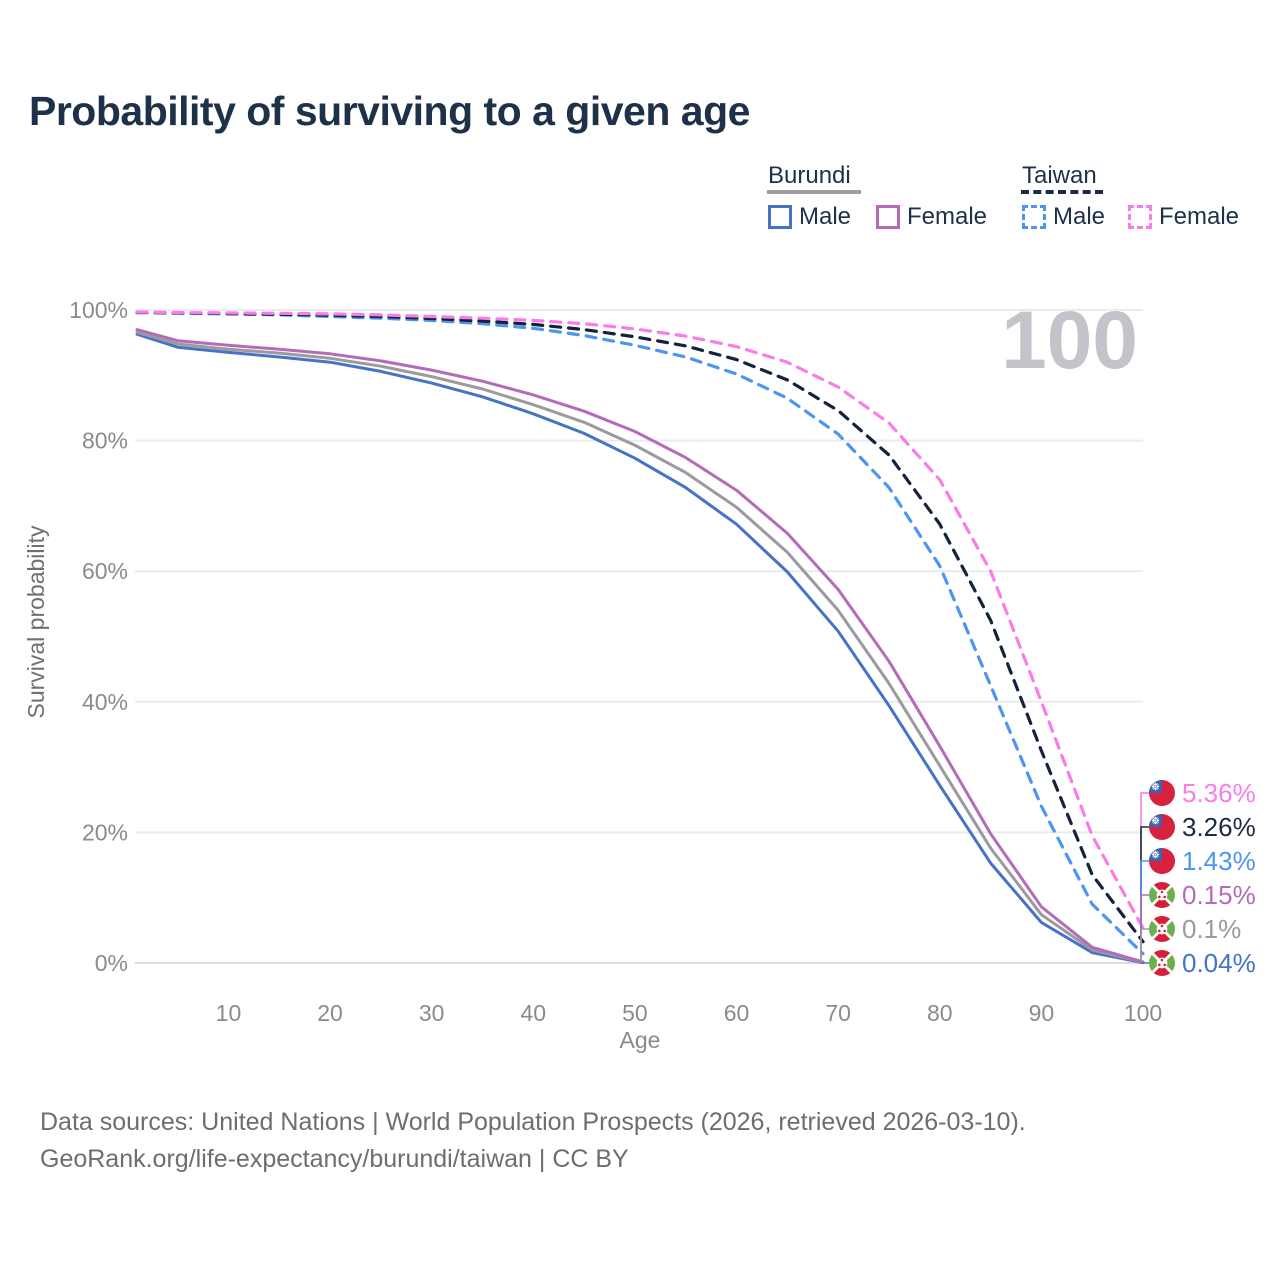 This screenshot has width=1280, height=1280. What do you see at coordinates (1034, 217) in the screenshot?
I see `taiwan-male-swatch` at bounding box center [1034, 217].